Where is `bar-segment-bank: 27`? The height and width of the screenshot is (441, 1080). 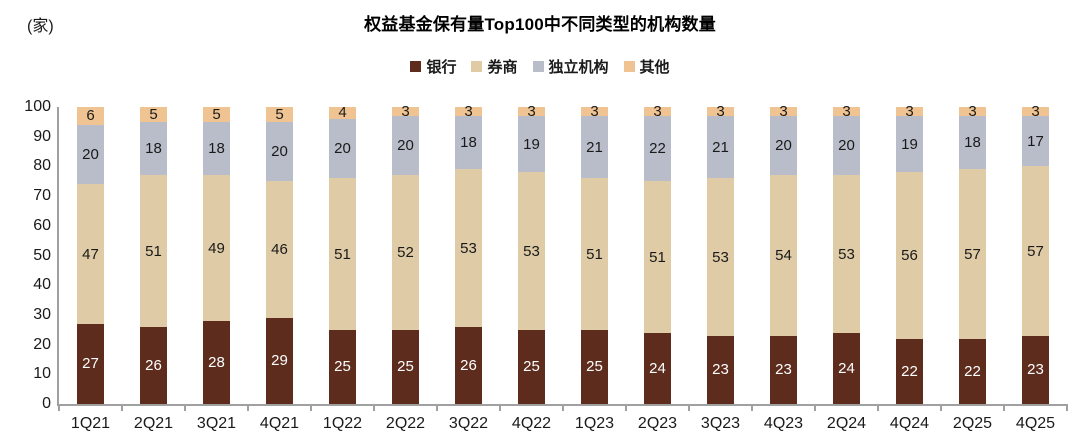
bar-segment-bank: 27 is located at coordinates (90, 363).